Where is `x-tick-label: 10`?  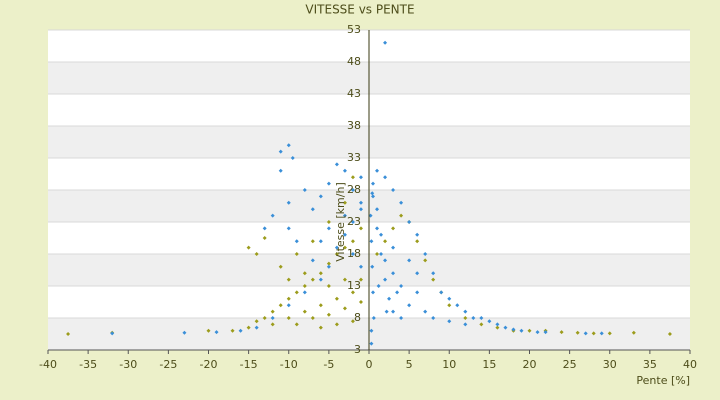
x-tick-label: 10 is located at coordinates (449, 364).